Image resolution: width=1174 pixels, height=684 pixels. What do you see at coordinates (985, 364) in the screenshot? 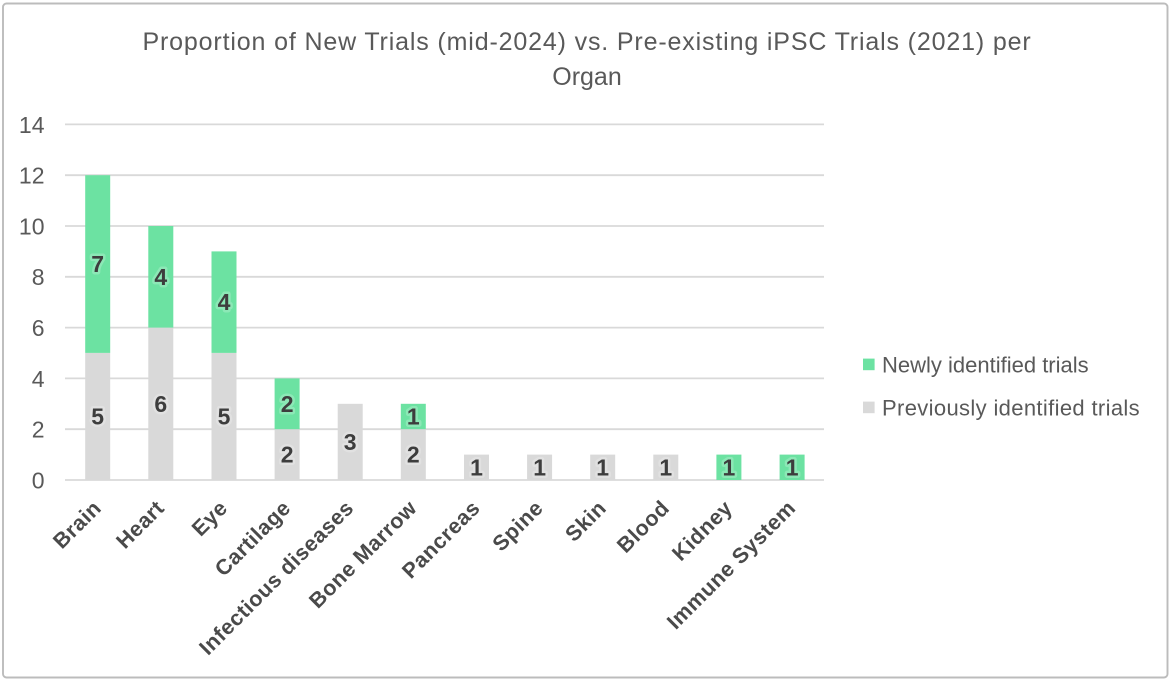
I see `svg-text: Newly identified trials` at bounding box center [985, 364].